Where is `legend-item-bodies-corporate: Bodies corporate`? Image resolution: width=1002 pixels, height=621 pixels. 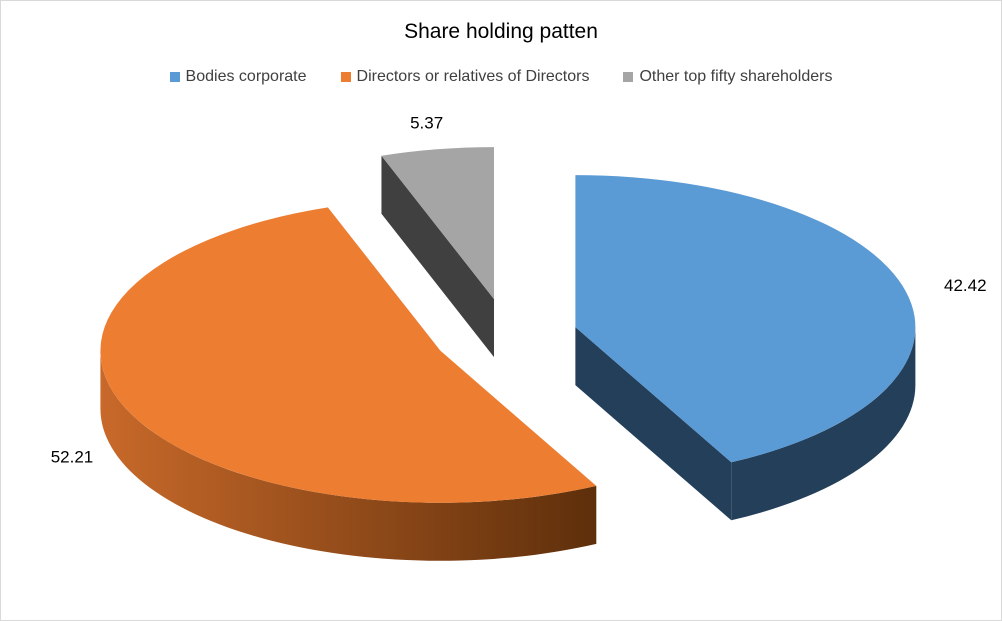 legend-item-bodies-corporate: Bodies corporate is located at coordinates (238, 77).